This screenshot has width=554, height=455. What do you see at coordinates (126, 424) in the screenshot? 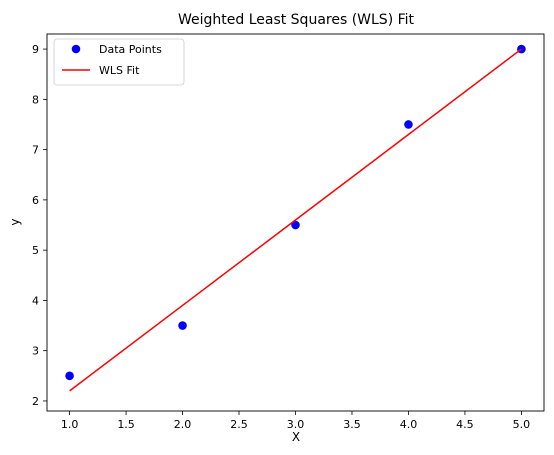
I see `x-tick-label: 1.5` at bounding box center [126, 424].